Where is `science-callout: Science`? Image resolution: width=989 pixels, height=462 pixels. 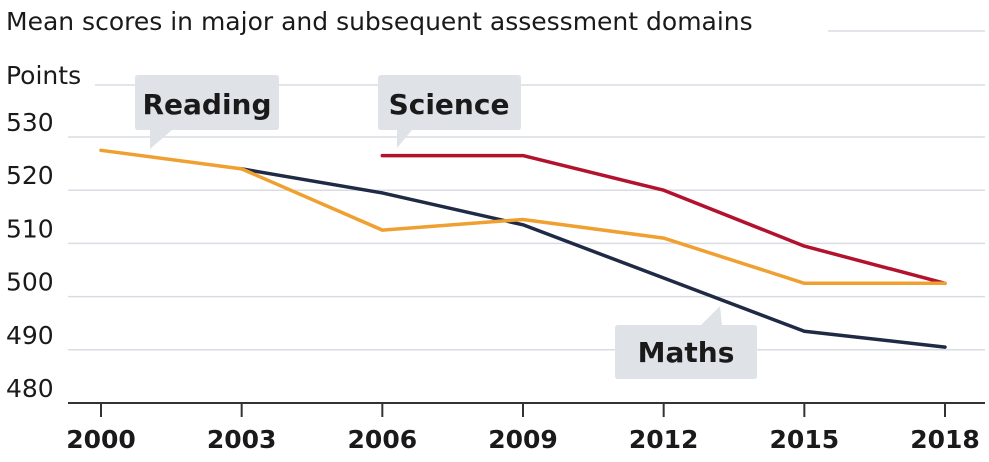 science-callout: Science is located at coordinates (449, 111).